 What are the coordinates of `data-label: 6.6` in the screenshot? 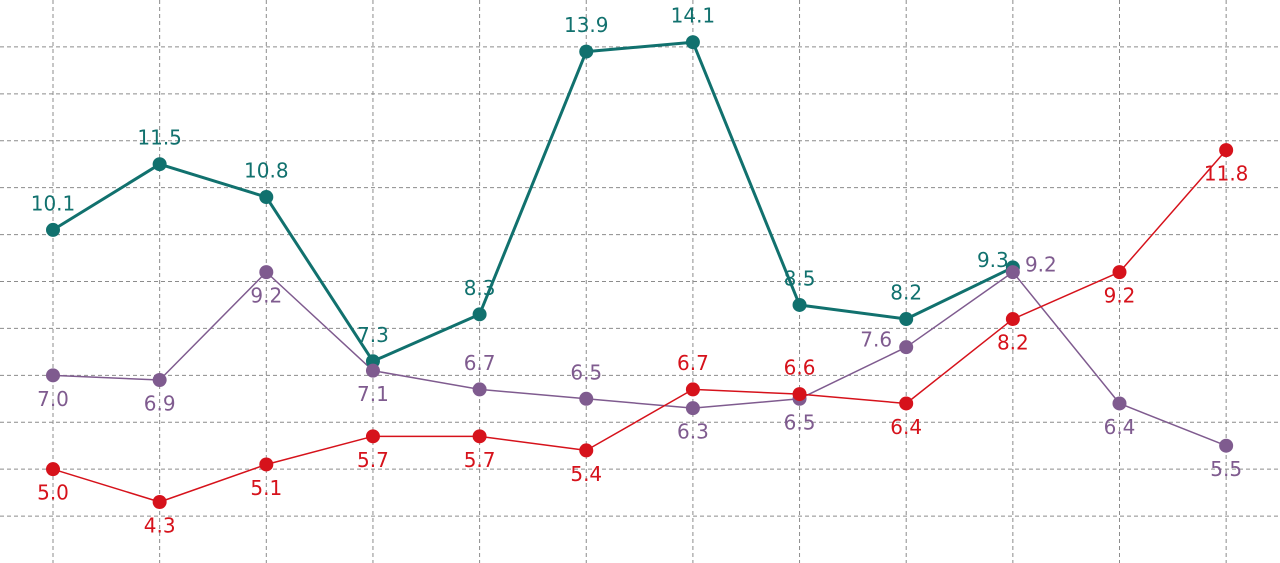 It's located at (800, 368).